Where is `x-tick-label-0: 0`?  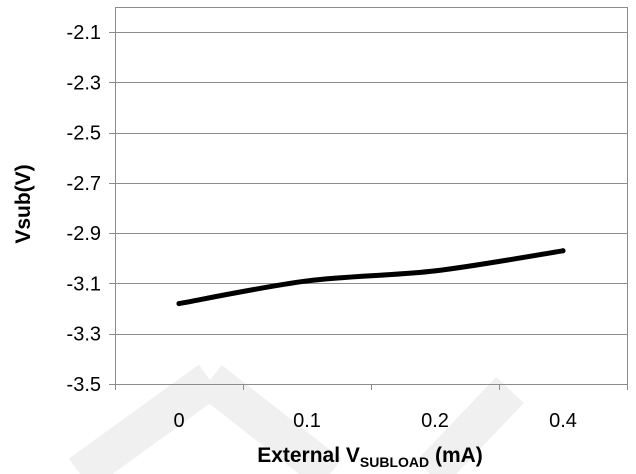
x-tick-label-0: 0 is located at coordinates (178, 421).